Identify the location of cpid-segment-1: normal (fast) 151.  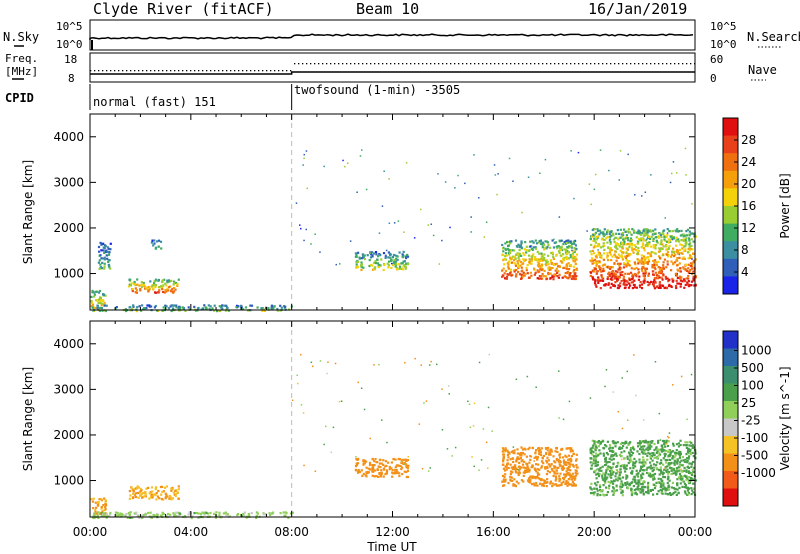
(154, 102).